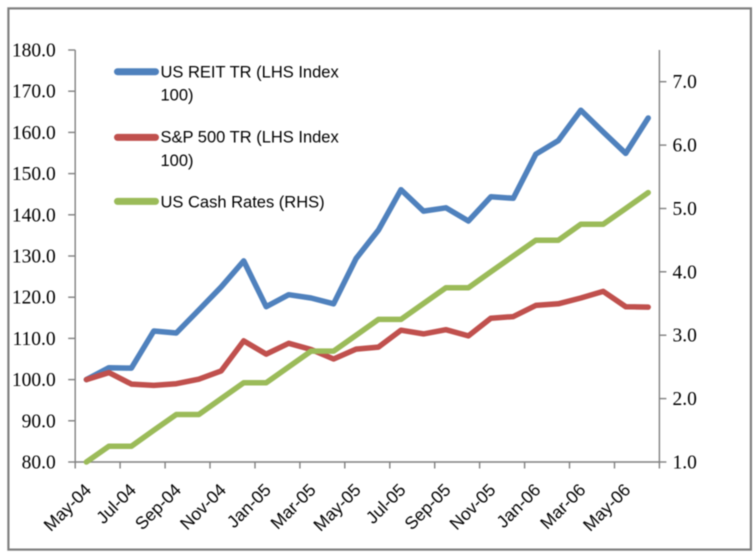 Image resolution: width=754 pixels, height=558 pixels. Describe the element at coordinates (34, 298) in the screenshot. I see `svg-text: 120.0` at that location.